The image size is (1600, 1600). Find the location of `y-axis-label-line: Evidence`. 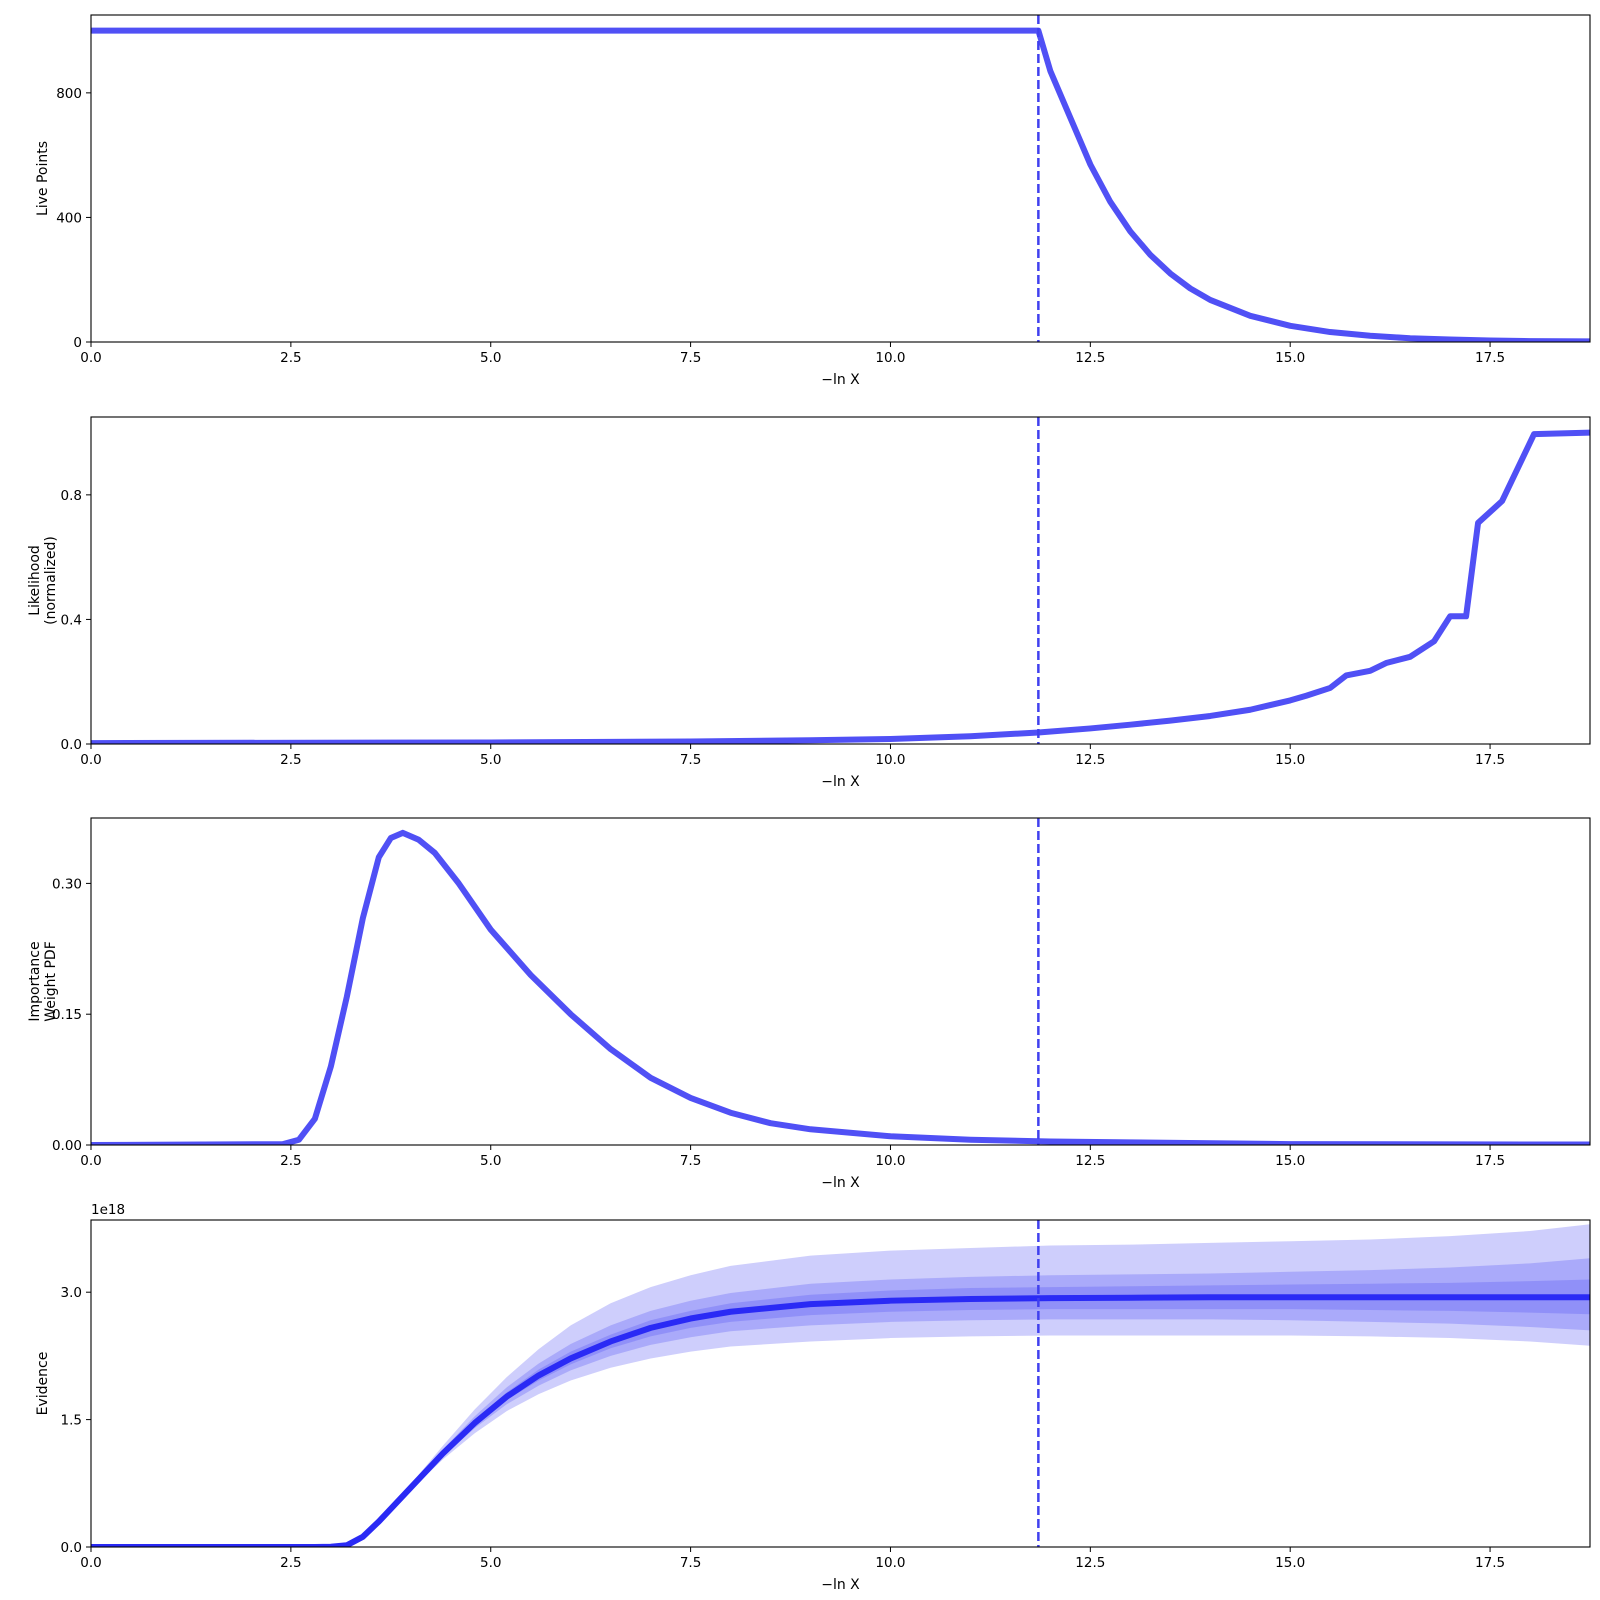

y-axis-label-line: Evidence is located at coordinates (43, 1384).